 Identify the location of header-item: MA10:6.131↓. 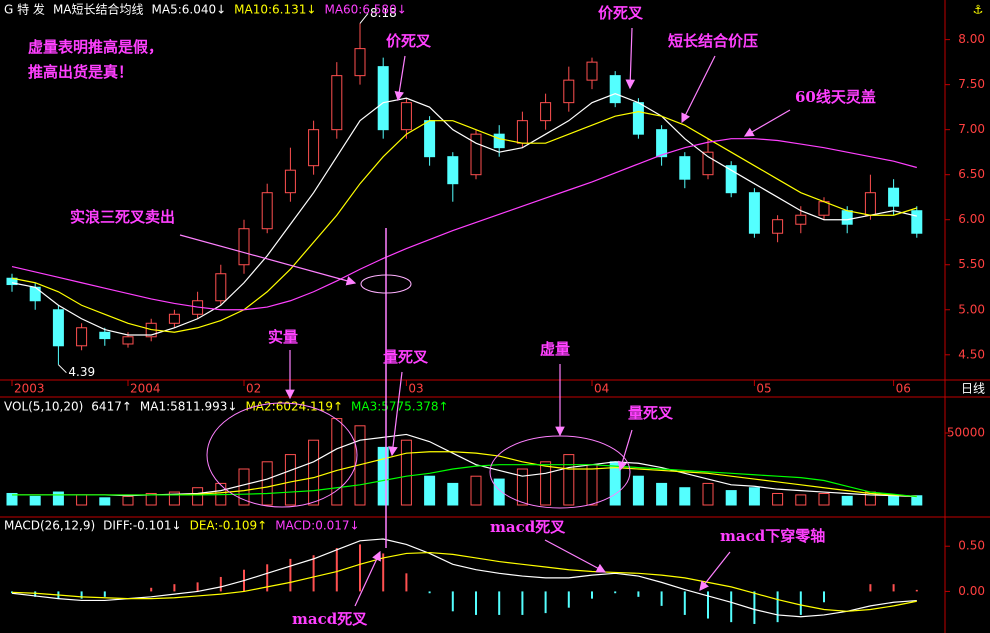
(275, 10).